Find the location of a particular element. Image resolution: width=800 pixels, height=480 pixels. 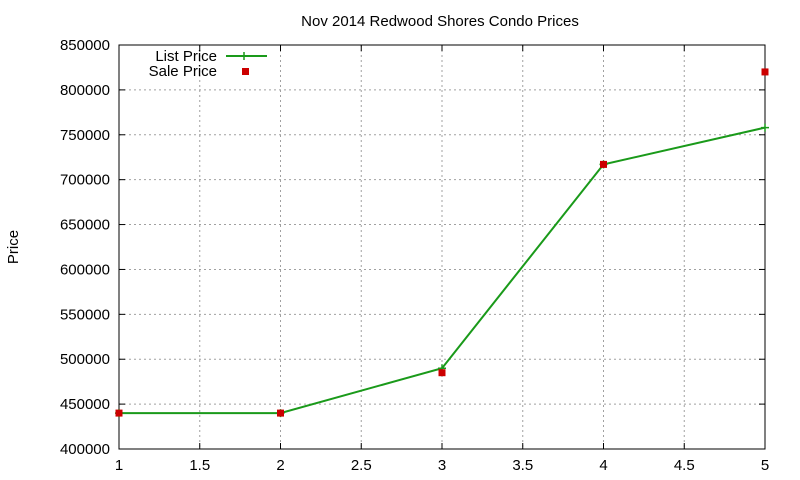

legend-label-list-price: List Price is located at coordinates (186, 56).